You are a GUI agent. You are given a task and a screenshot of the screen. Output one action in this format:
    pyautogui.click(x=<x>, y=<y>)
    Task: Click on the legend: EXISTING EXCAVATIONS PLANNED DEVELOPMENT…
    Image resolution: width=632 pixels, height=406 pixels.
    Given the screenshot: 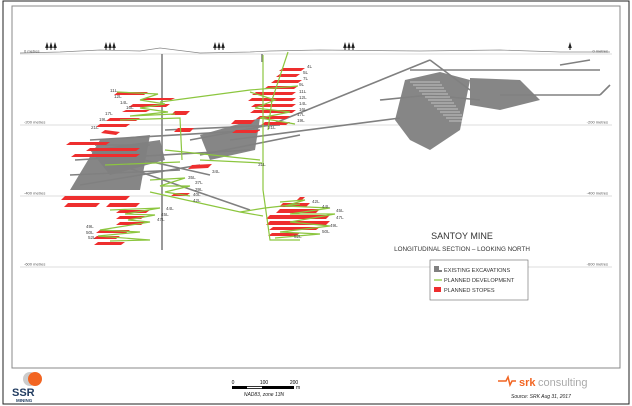 What is the action you would take?
    pyautogui.click(x=479, y=280)
    